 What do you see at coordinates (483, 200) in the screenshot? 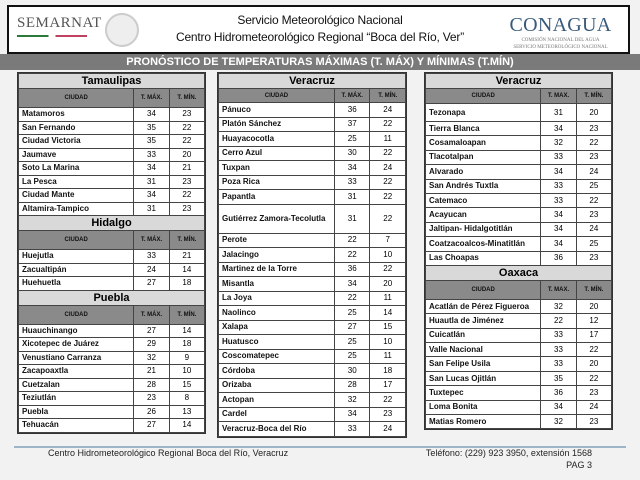
I see `city-name: Catemaco` at bounding box center [483, 200].